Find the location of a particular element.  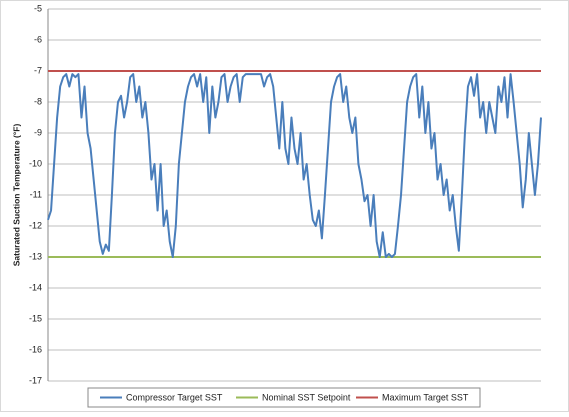

y-tick-label: -14 is located at coordinates (35, 287).